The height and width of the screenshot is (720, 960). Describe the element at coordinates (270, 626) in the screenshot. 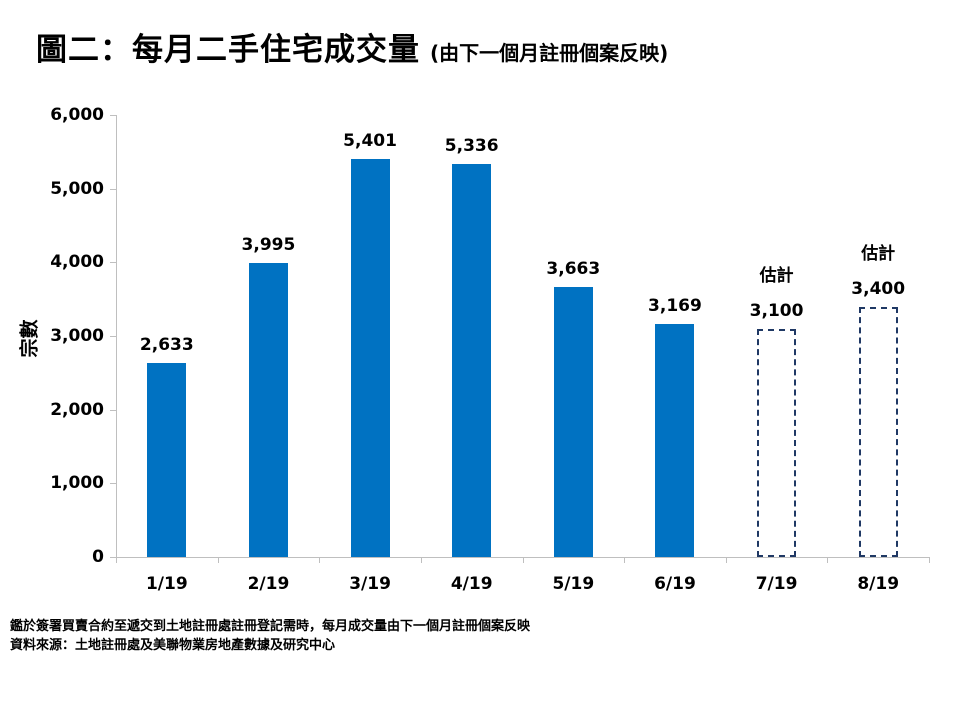

I see `footnote-line-1: 鑑於簽署買賣合約至遞交到土地註冊處註冊登記需時，每月成交量由下一個月註冊個案反映` at that location.